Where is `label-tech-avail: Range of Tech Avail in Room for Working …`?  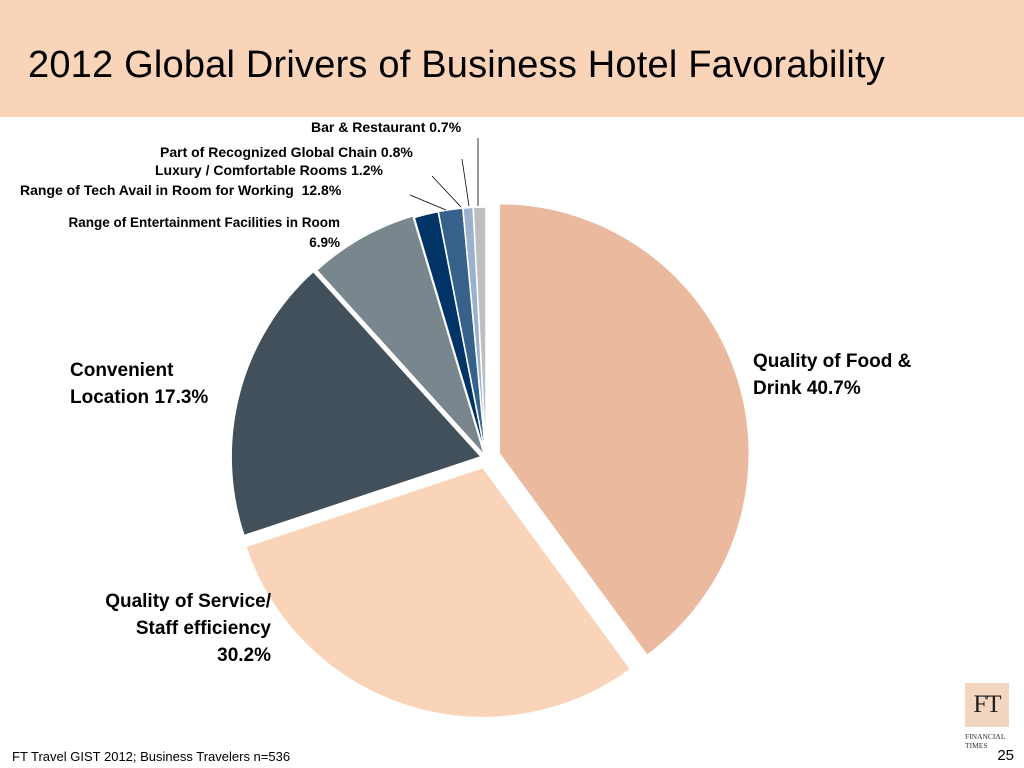 label-tech-avail: Range of Tech Avail in Room for Working … is located at coordinates (181, 190).